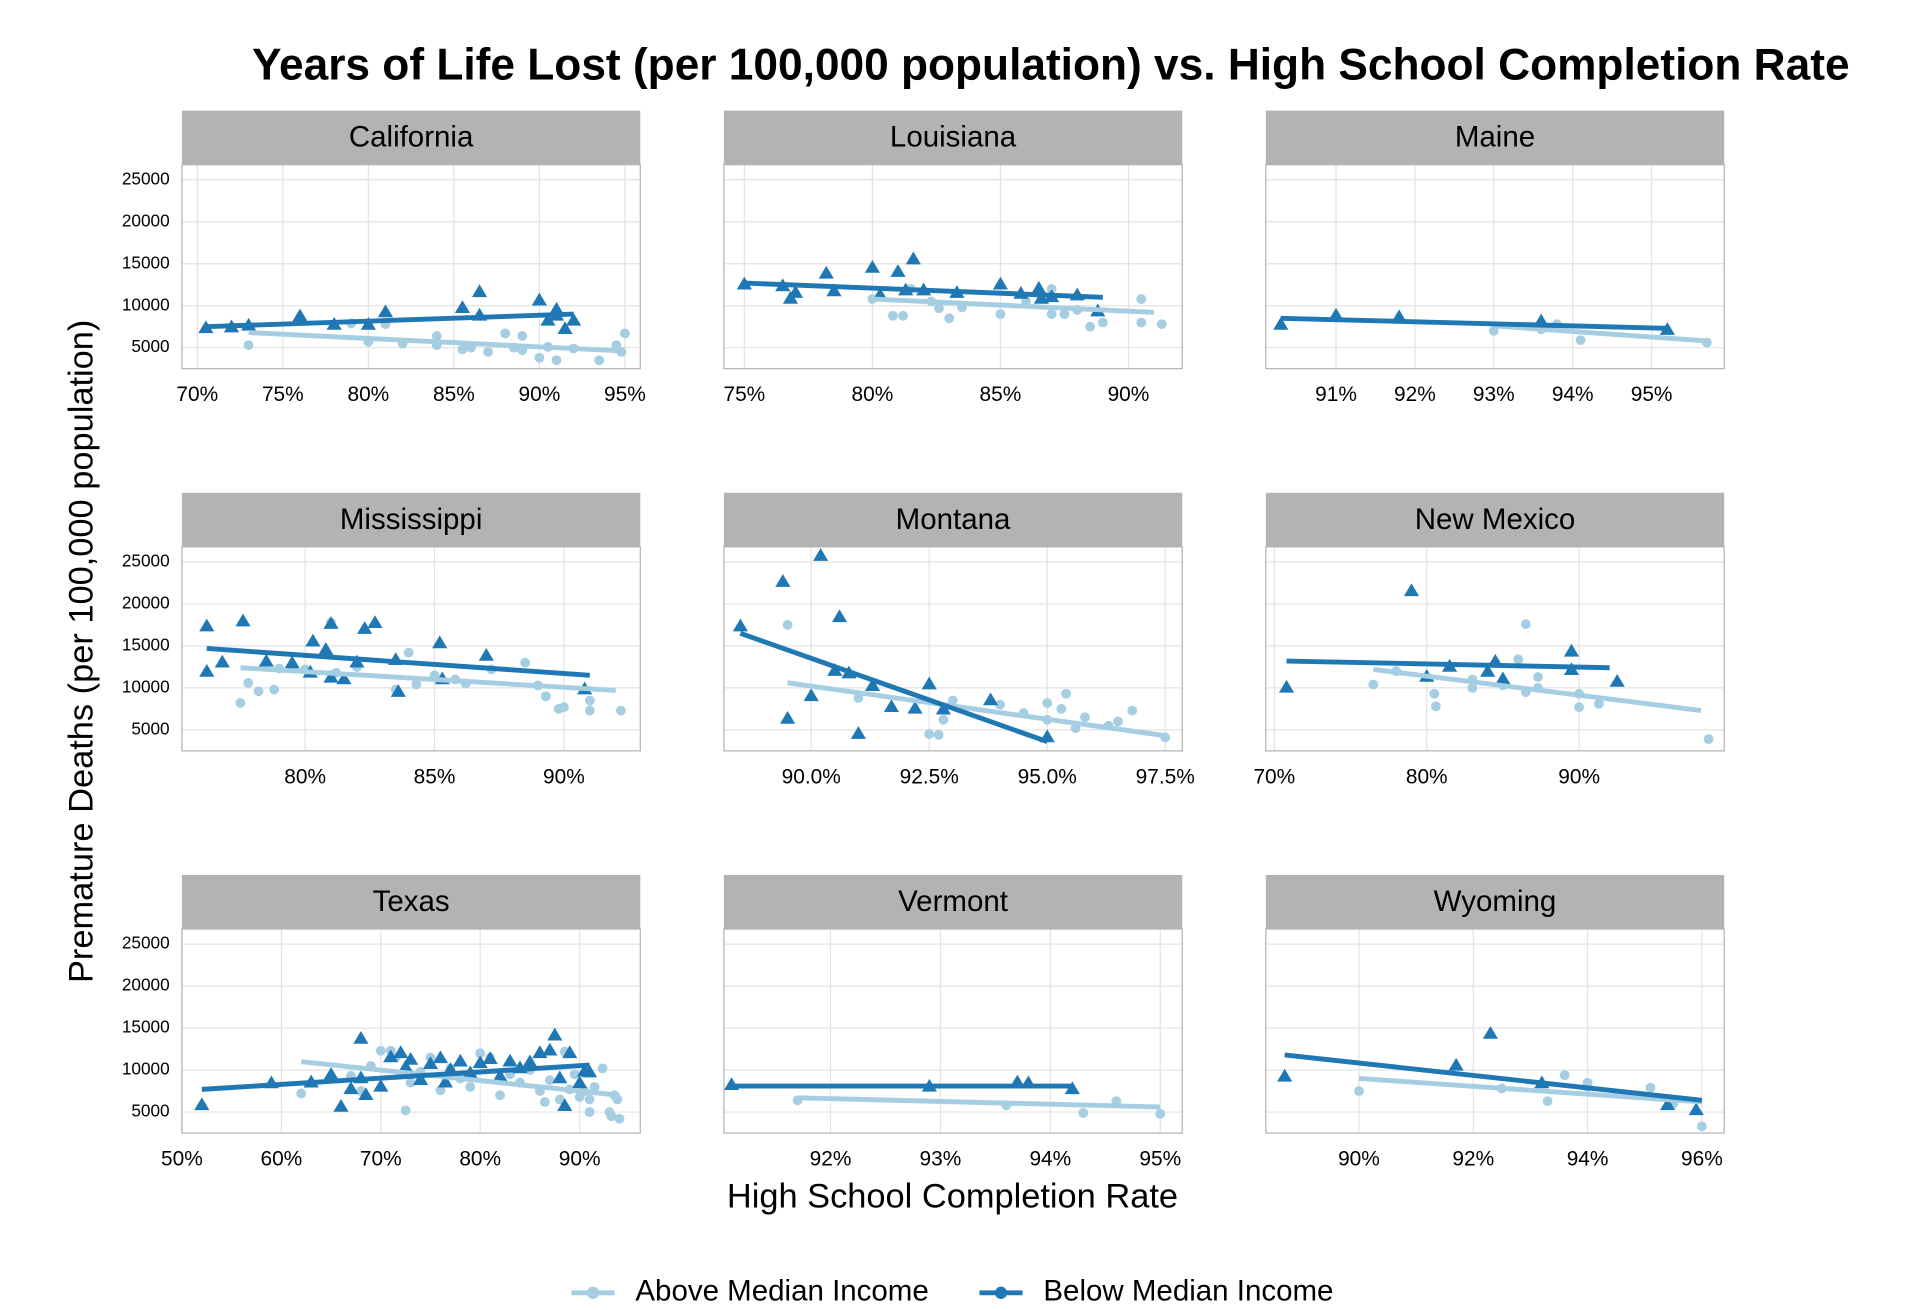 This screenshot has height=1310, width=1927. Describe the element at coordinates (831, 1159) in the screenshot. I see `x-tick-label: 92%` at that location.